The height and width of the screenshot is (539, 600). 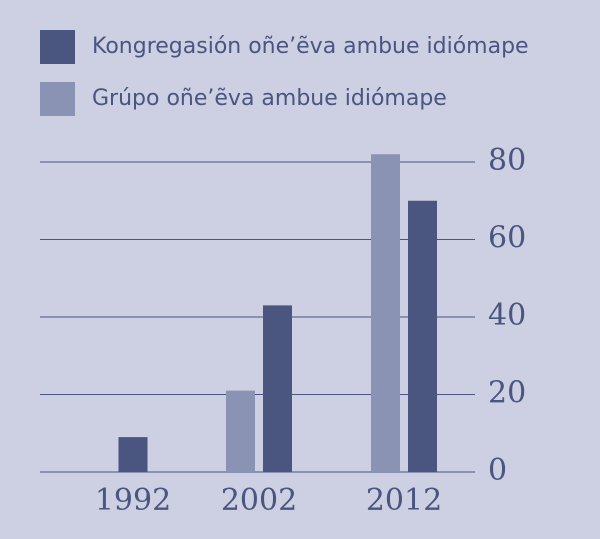 What do you see at coordinates (310, 46) in the screenshot?
I see `legend-label: Kongregasión oñe’ẽva ambue idiómape` at bounding box center [310, 46].